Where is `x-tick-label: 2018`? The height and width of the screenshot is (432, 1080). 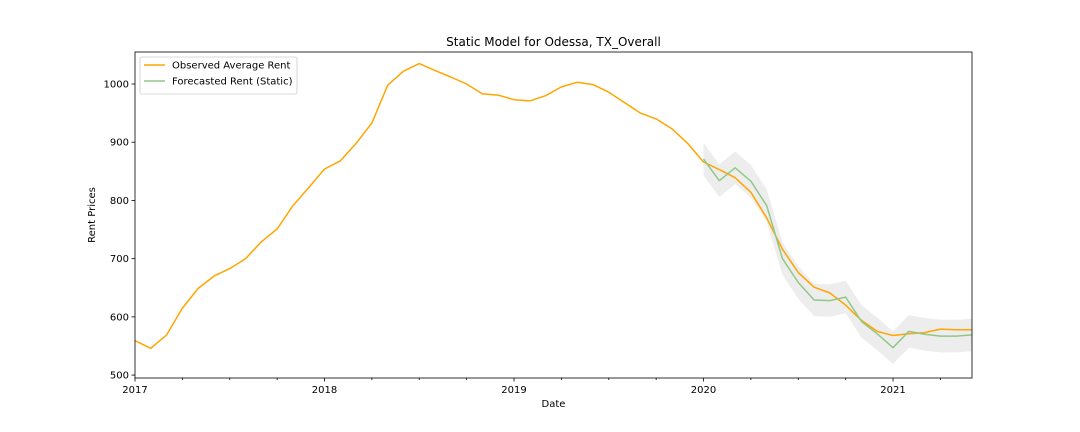
x-tick-label: 2018 is located at coordinates (324, 390).